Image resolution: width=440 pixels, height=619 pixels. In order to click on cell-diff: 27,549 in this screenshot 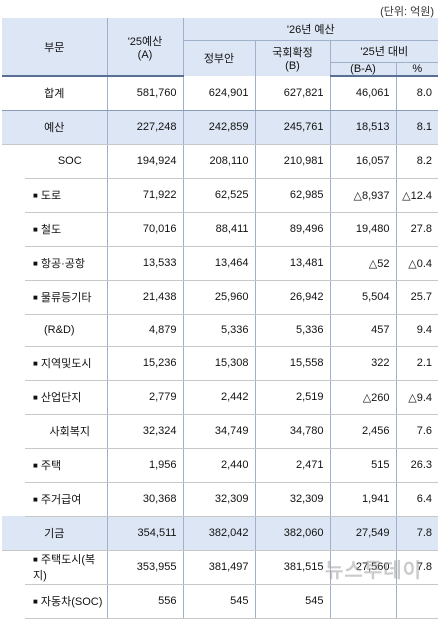, I will do `click(362, 533)`.